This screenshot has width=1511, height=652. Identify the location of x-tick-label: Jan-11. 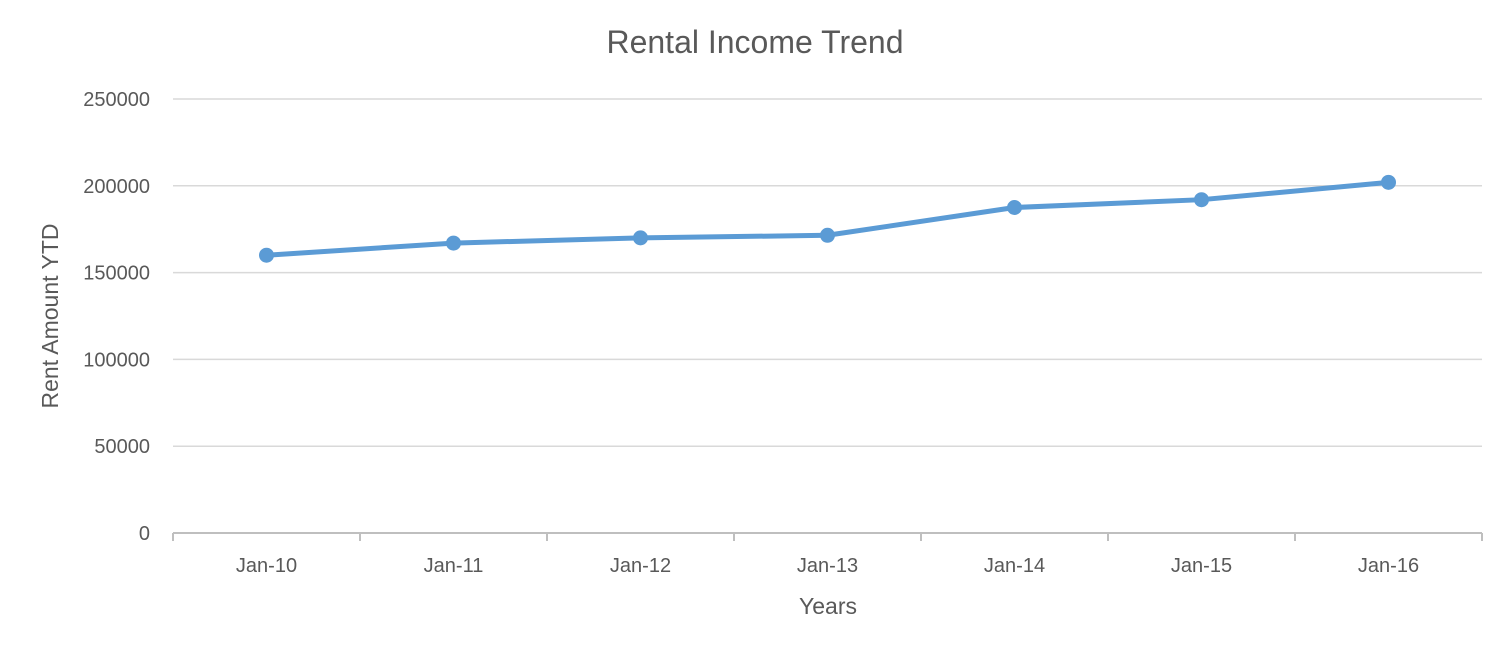
(454, 566).